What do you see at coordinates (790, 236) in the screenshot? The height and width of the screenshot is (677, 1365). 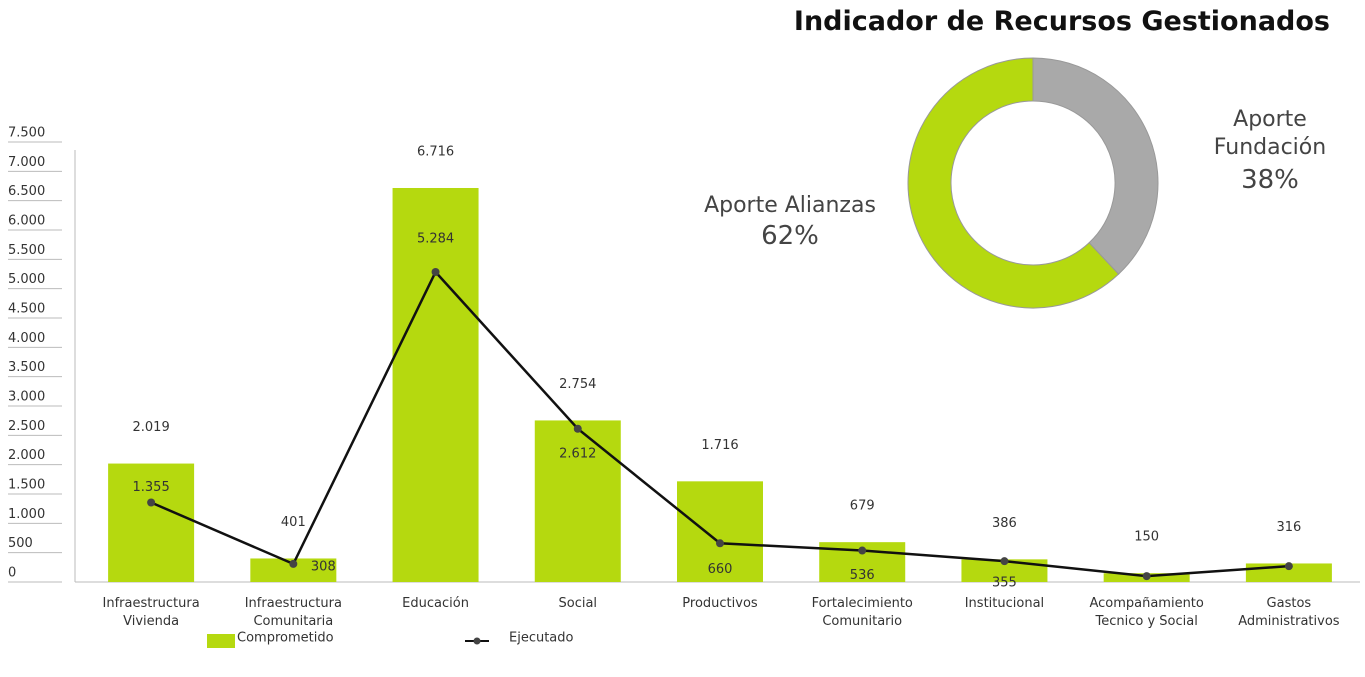 I see `slice-value: 62%` at bounding box center [790, 236].